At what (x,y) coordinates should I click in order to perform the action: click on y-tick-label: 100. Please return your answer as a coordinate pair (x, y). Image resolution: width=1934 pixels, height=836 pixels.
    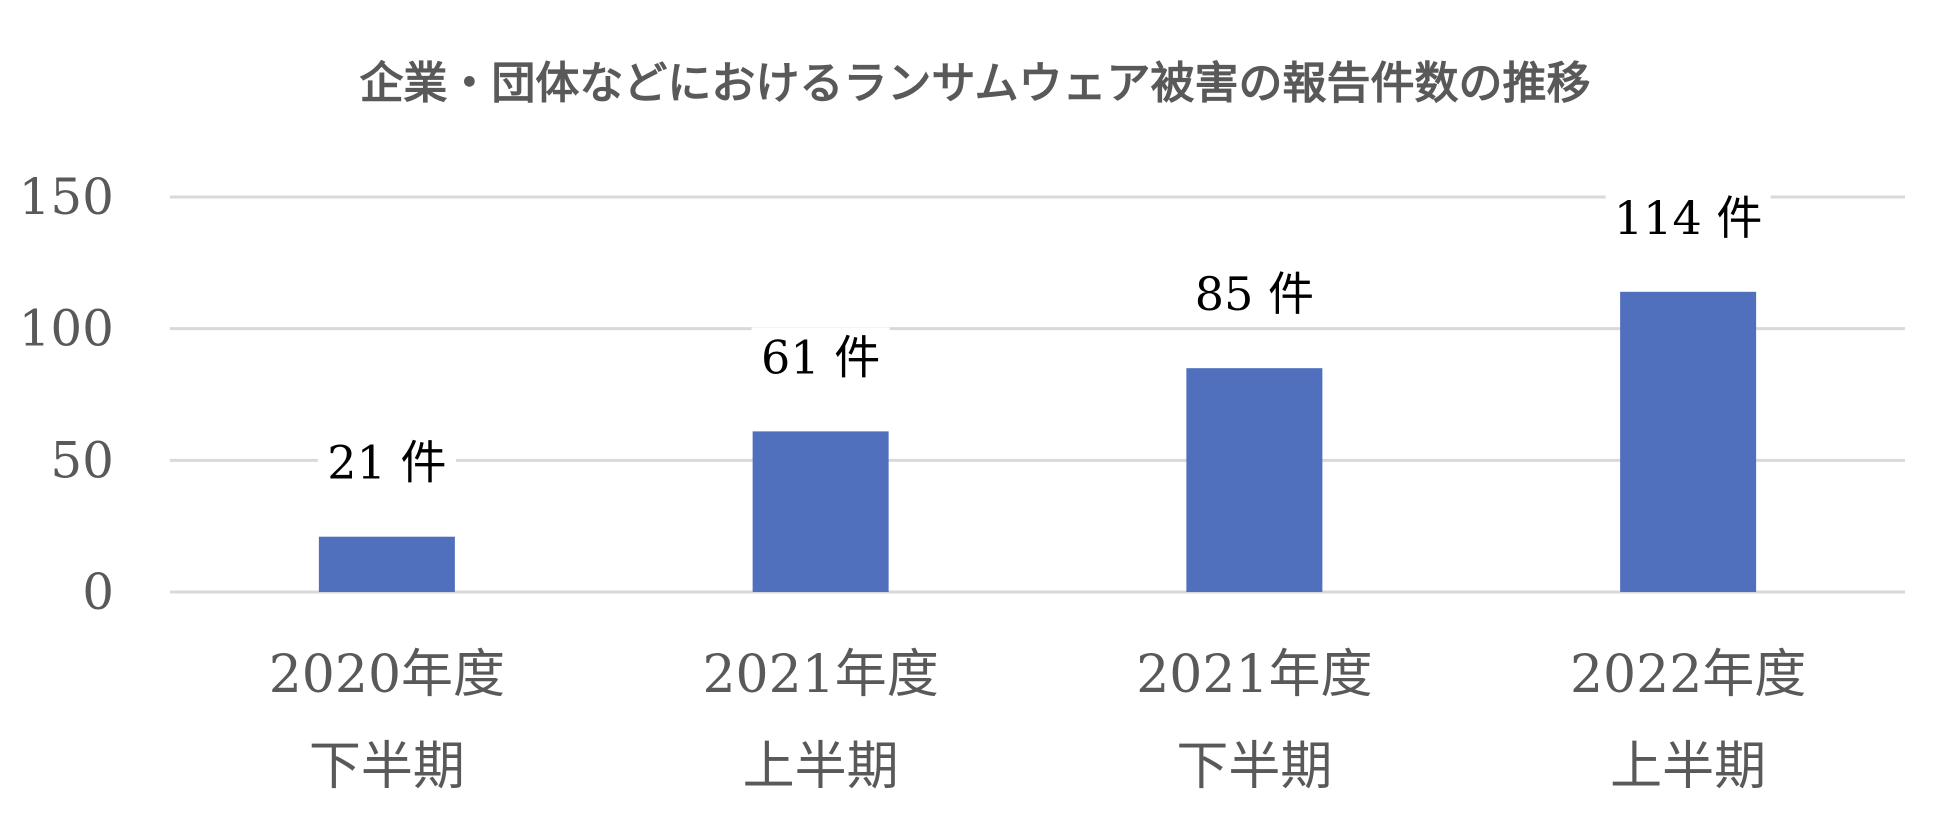
    Looking at the image, I should click on (66, 329).